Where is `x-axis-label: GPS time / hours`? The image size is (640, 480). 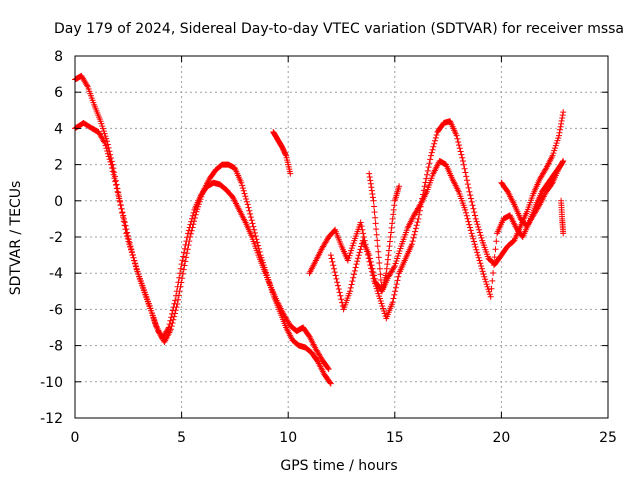
x-axis-label: GPS time / hours is located at coordinates (338, 466).